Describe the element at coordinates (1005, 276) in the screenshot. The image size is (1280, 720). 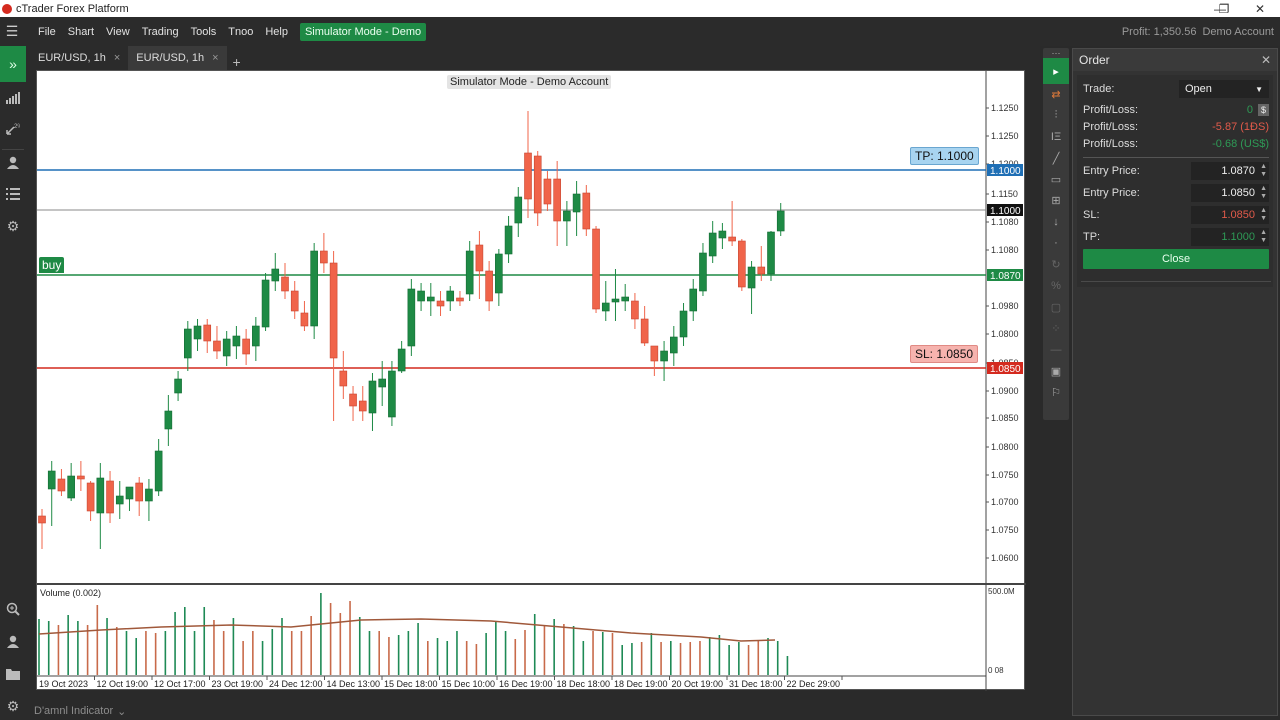
I see `svg-text: 1.0870` at that location.